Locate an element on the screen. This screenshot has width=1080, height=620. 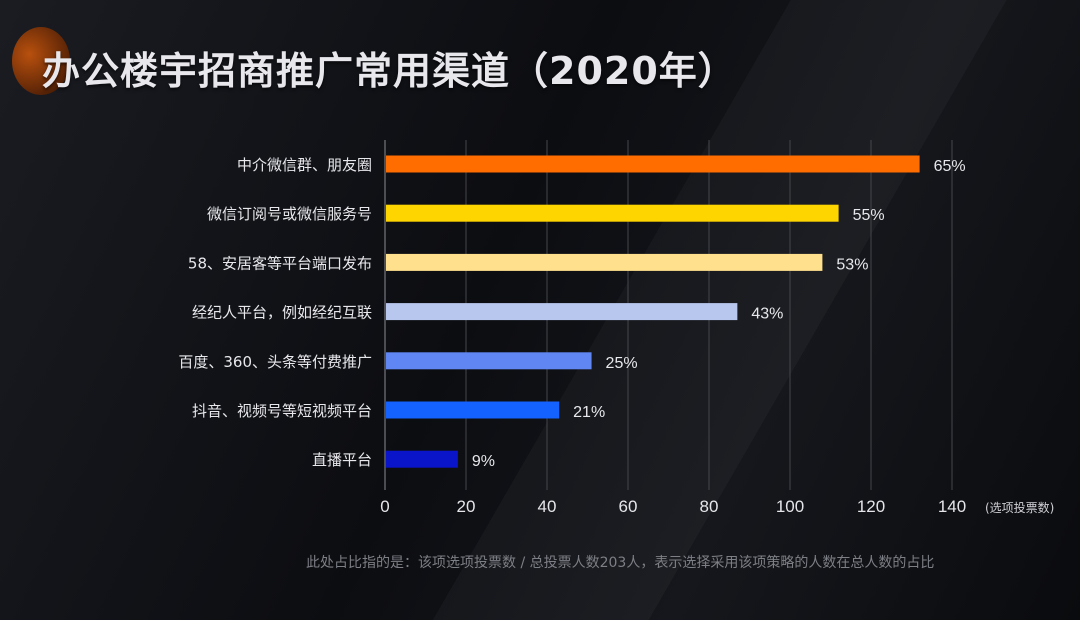
x-tick-label: 140 is located at coordinates (952, 506).